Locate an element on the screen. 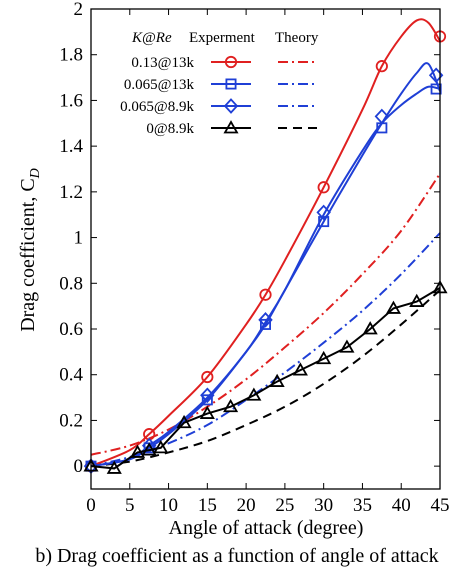  legend-label: 0@8.9k is located at coordinates (170, 129).